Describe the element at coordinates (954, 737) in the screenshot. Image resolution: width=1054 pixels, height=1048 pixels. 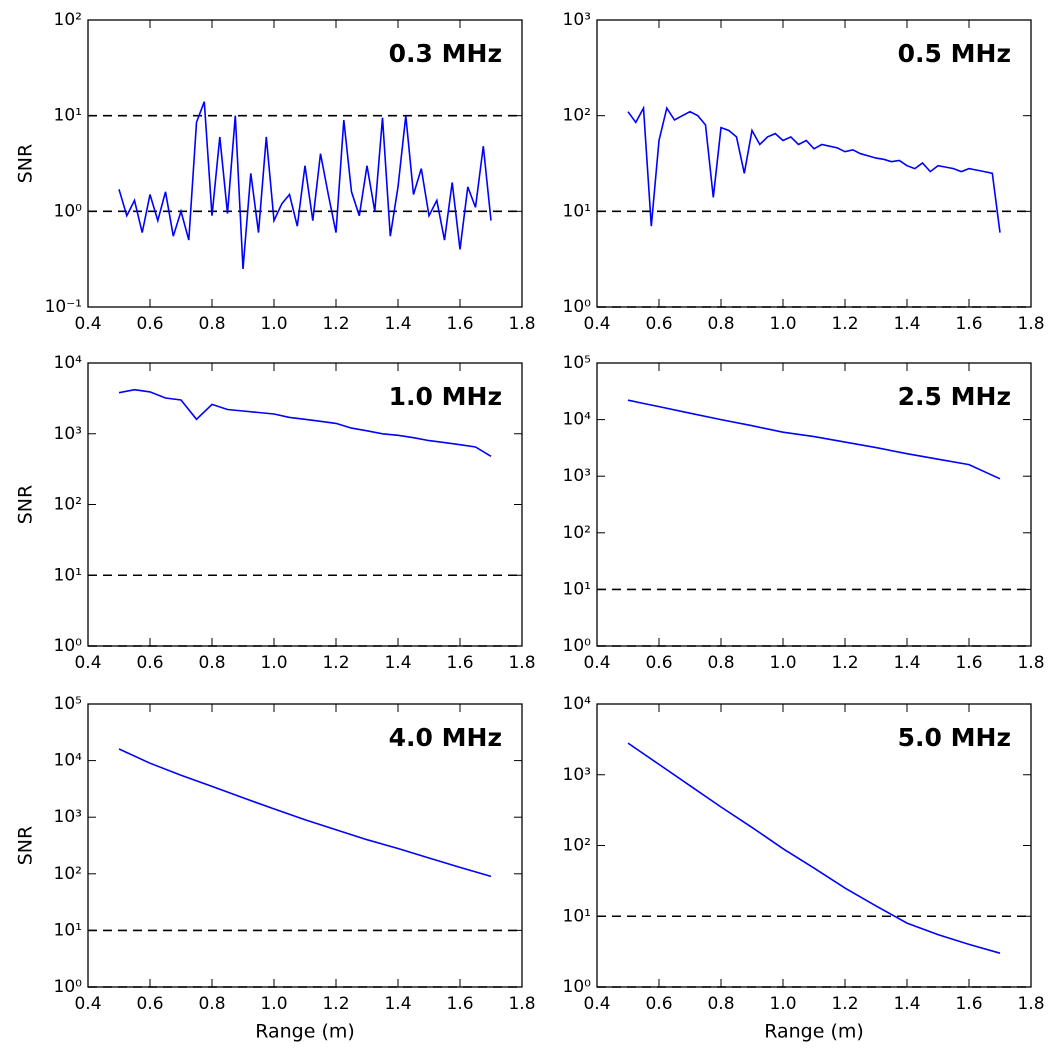
I see `panel-label: 5.0 MHz` at that location.